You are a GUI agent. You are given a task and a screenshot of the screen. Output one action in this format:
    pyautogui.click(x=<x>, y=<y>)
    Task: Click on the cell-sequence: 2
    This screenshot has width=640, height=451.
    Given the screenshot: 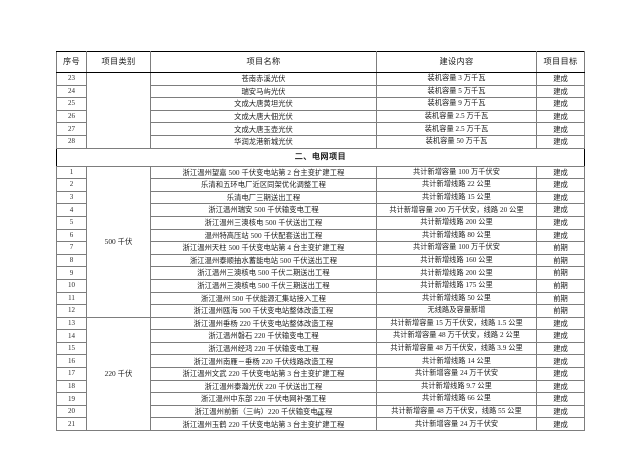 What is the action you would take?
    pyautogui.click(x=71, y=185)
    